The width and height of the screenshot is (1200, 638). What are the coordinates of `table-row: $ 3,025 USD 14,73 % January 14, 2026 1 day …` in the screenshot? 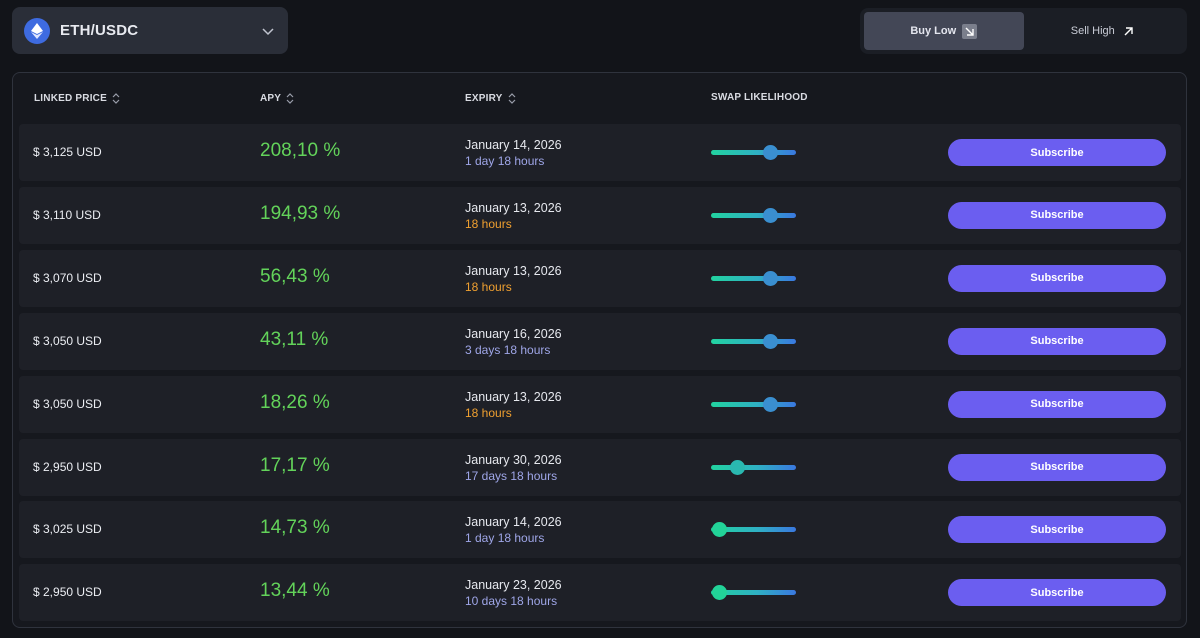 It's located at (600, 530).